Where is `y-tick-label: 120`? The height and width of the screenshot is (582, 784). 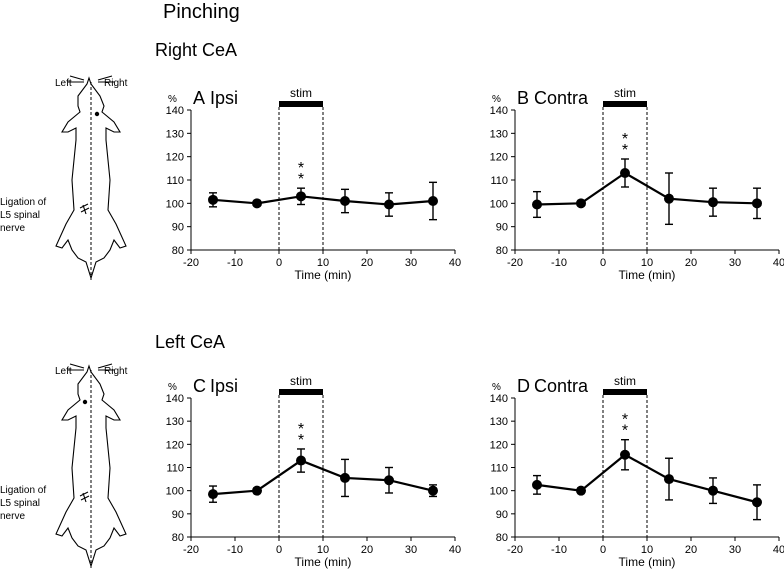
y-tick-label: 120 is located at coordinates (175, 445).